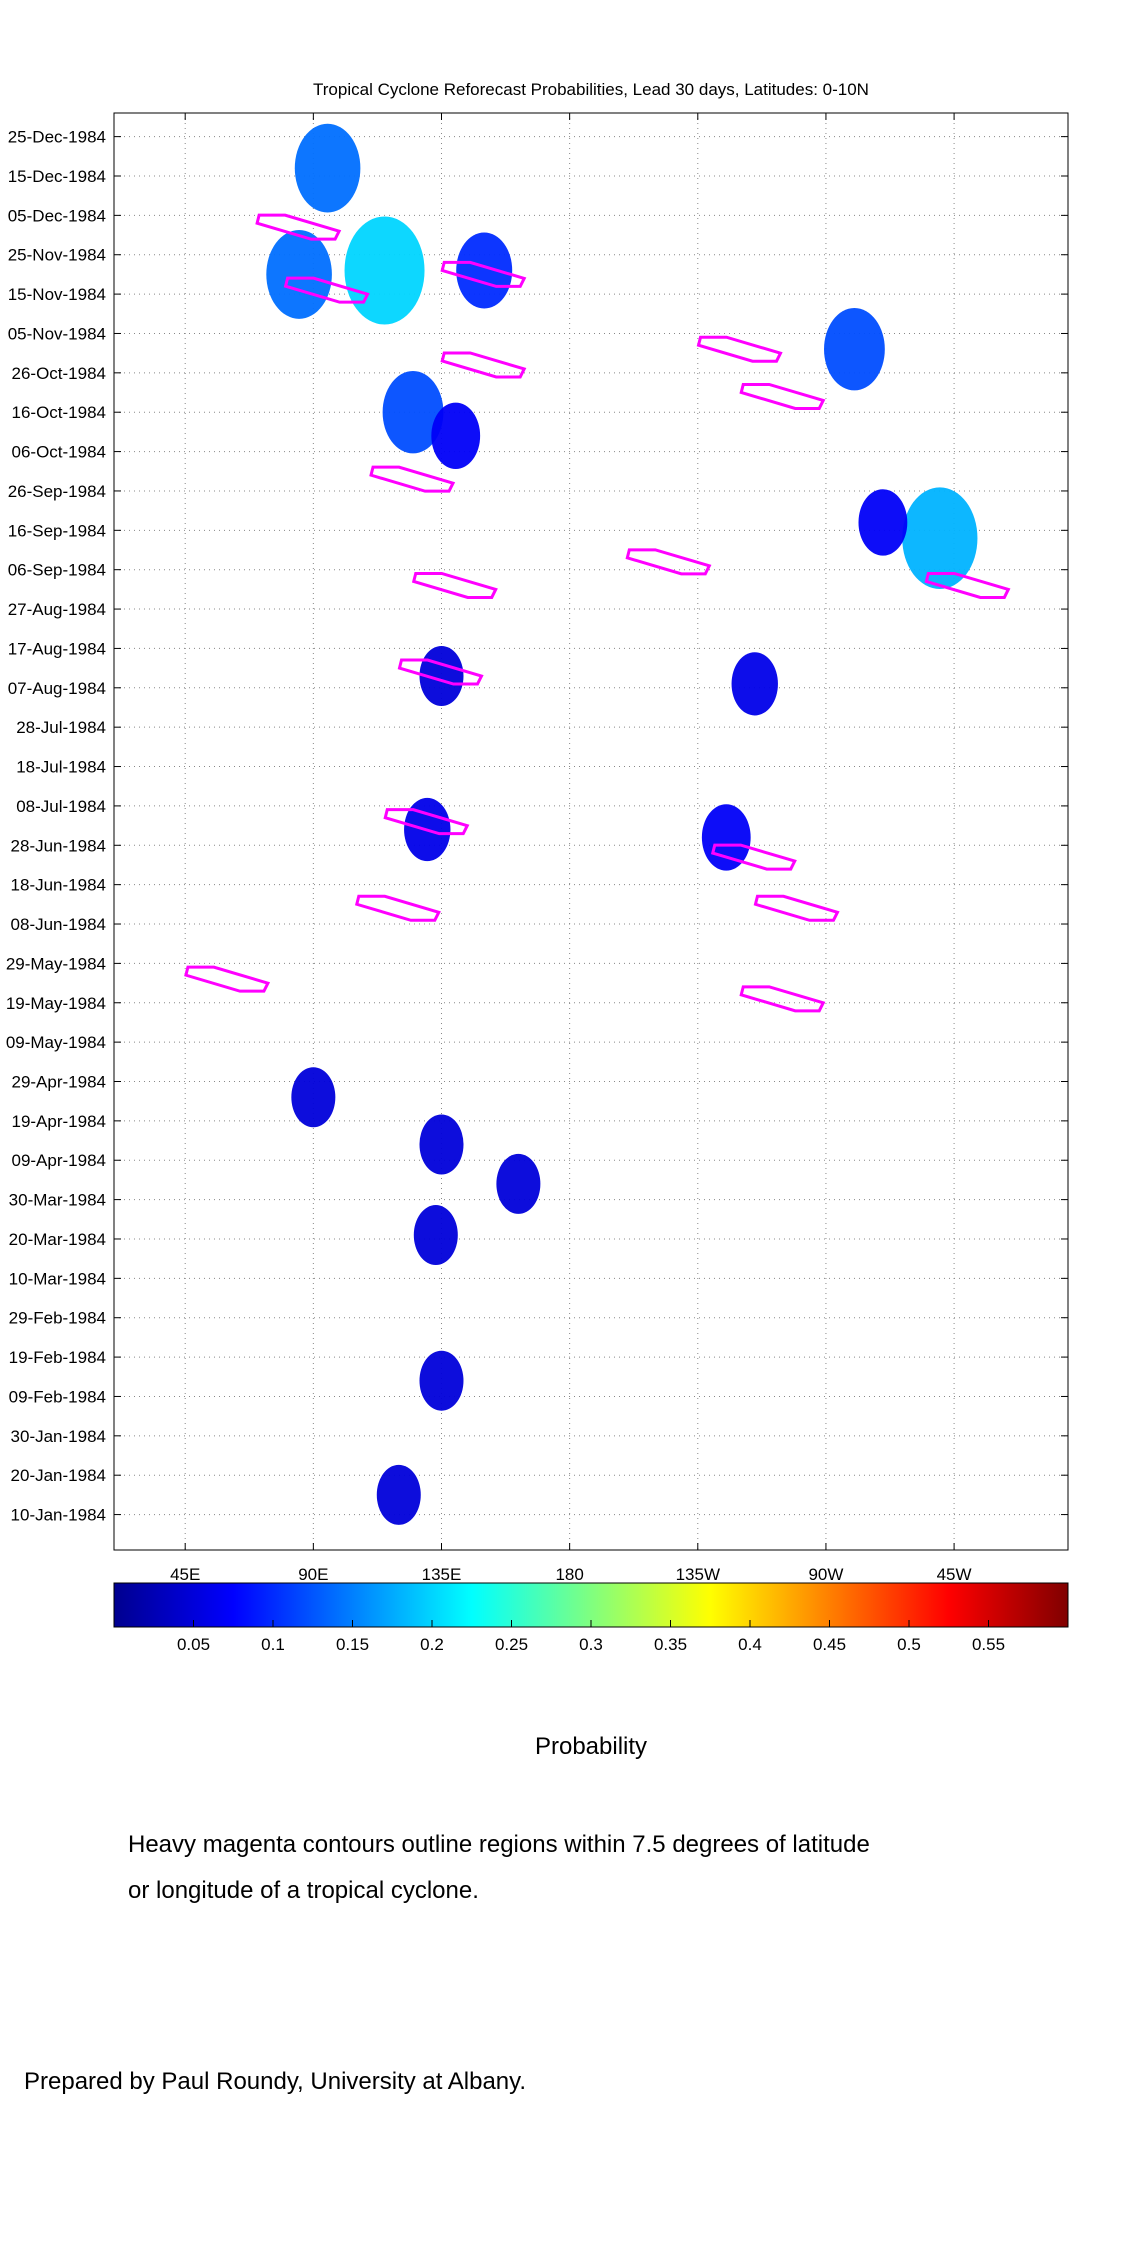 This screenshot has height=2250, width=1126. What do you see at coordinates (57, 255) in the screenshot?
I see `y-tick-label: 25-Nov-1984` at bounding box center [57, 255].